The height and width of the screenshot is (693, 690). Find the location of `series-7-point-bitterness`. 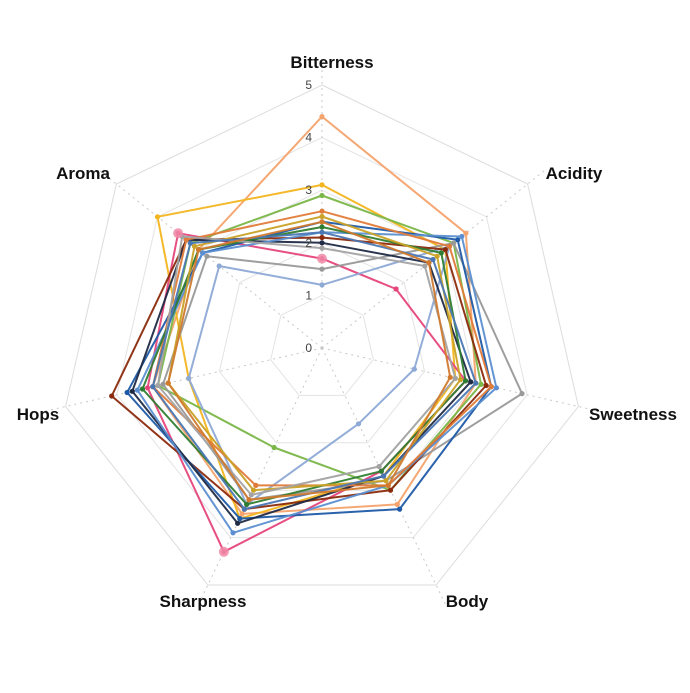

series-7-point-bitterness is located at coordinates (322, 237).